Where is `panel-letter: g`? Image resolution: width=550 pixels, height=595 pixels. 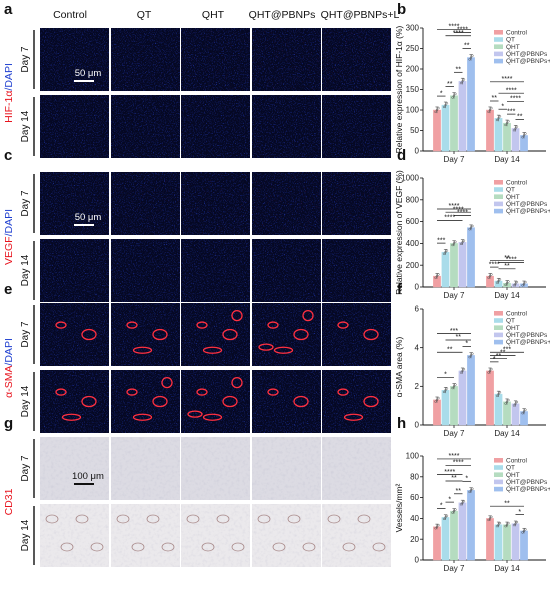
panel-letter: g is located at coordinates (8, 423).